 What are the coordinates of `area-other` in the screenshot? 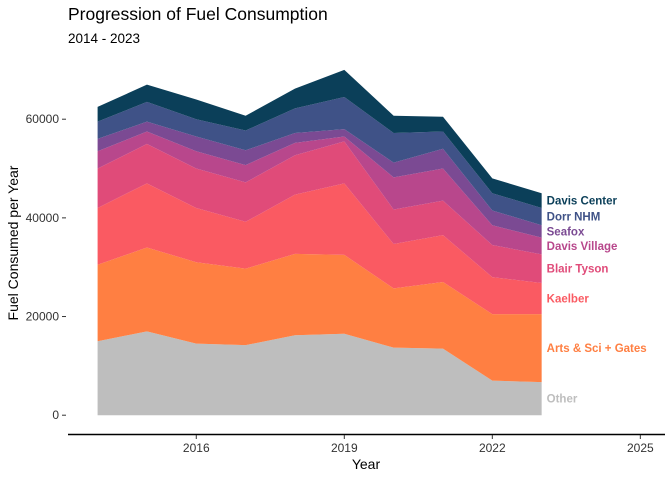 It's located at (319, 373).